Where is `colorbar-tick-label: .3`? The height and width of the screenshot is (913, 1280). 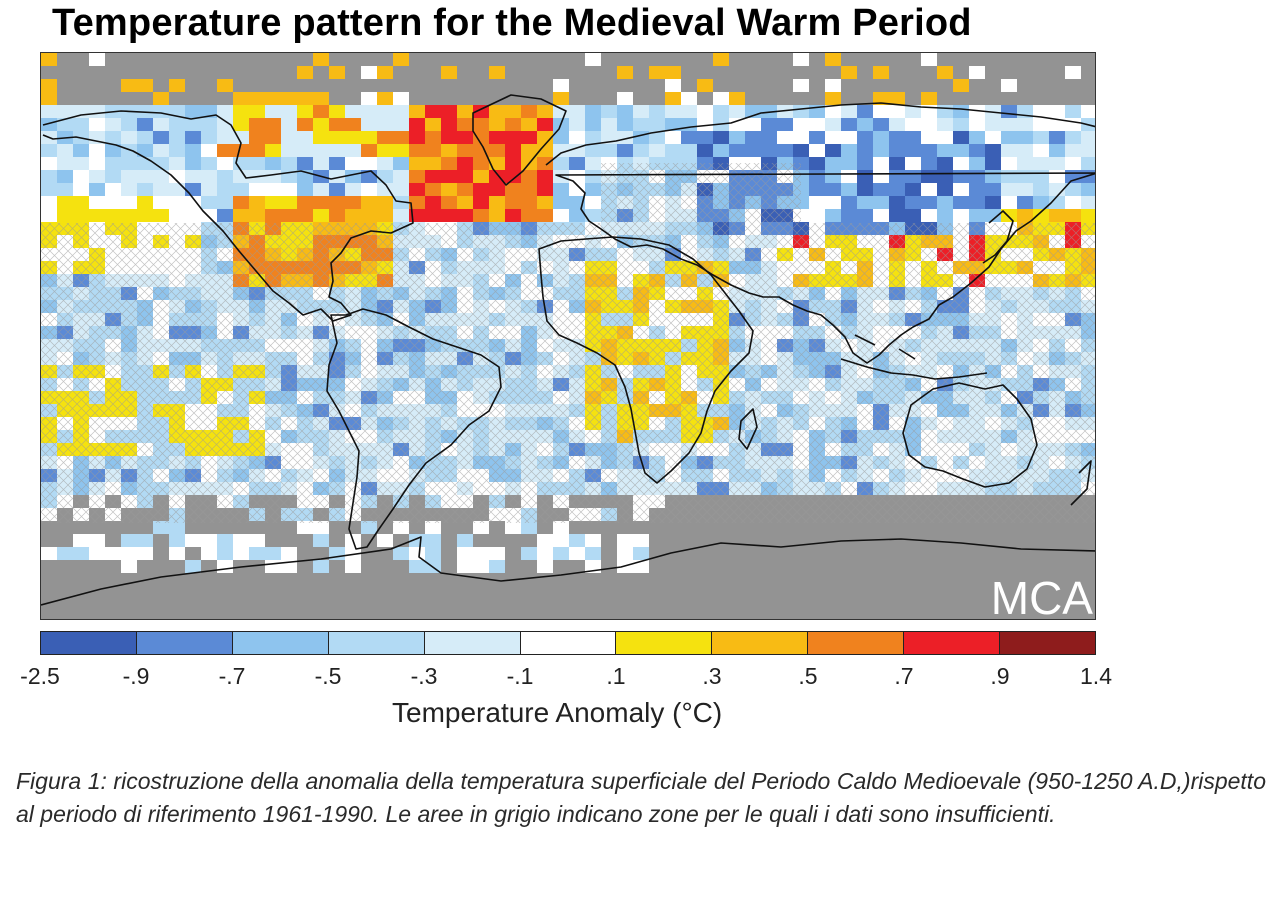
colorbar-tick-label: .3 is located at coordinates (712, 676).